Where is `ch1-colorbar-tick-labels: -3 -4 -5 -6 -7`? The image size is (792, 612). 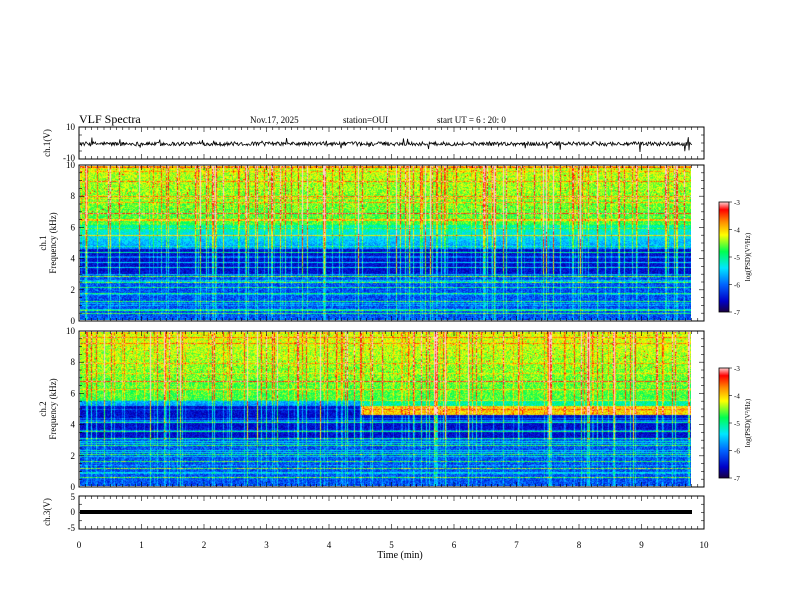
ch1-colorbar-tick-labels: -3 -4 -5 -6 -7 is located at coordinates (734, 258).